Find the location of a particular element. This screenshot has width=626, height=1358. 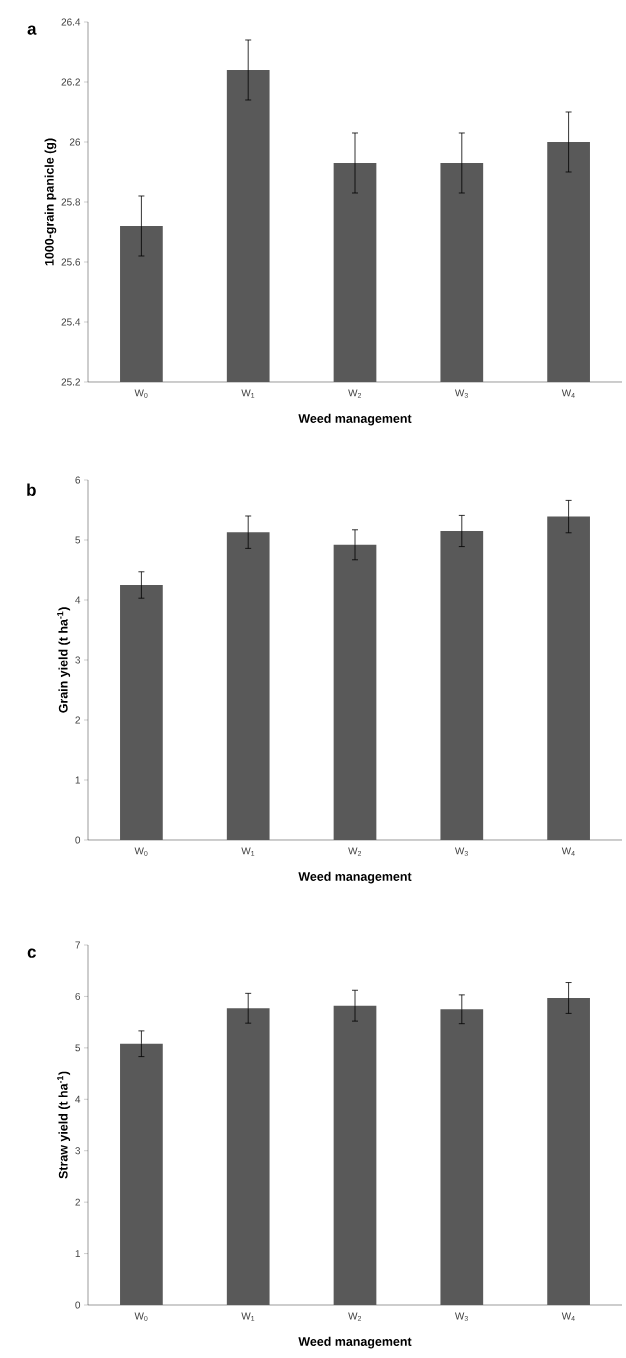

y-tick-label: 26.2 is located at coordinates (70, 82).